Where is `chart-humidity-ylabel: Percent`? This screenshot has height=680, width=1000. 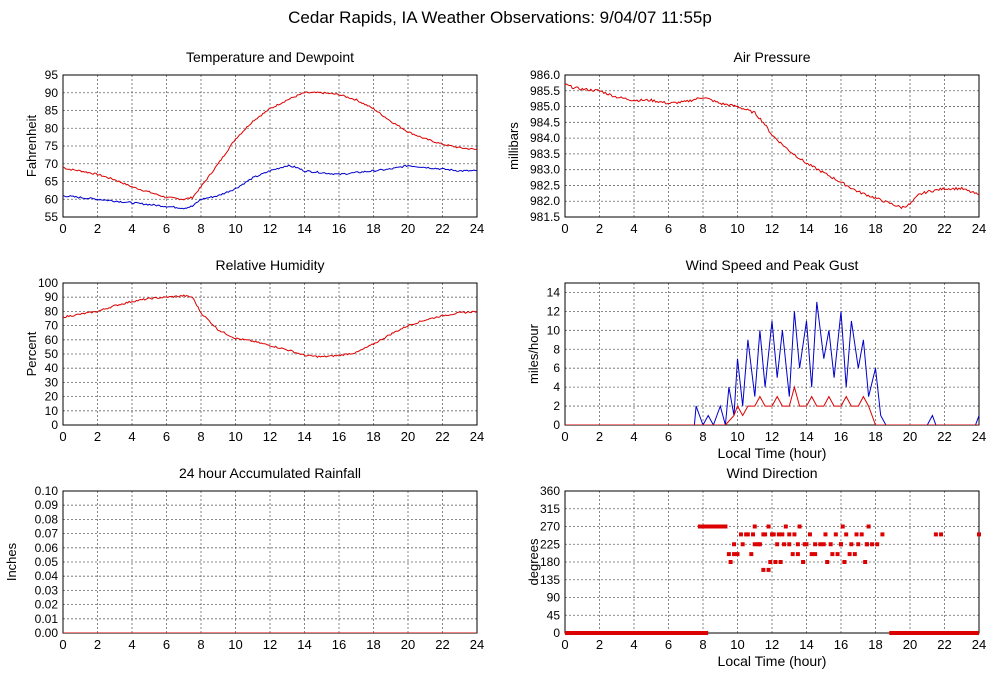
chart-humidity-ylabel: Percent is located at coordinates (31, 353).